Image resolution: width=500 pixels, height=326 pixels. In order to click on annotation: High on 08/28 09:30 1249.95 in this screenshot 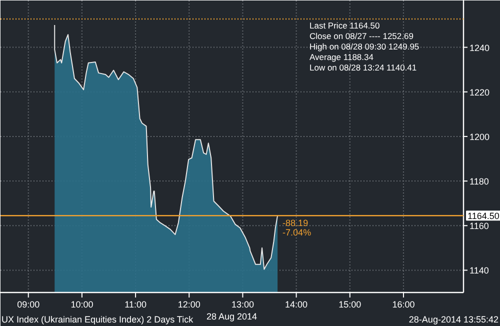, I will do `click(365, 47)`.